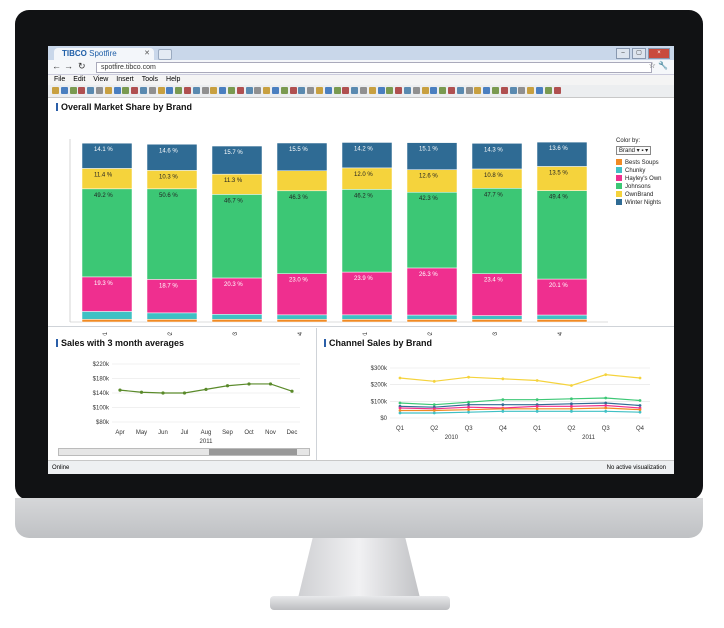 This screenshot has width=724, height=628. What do you see at coordinates (639, 195) in the screenshot?
I see `legend-item: OwnBrand` at bounding box center [639, 195].